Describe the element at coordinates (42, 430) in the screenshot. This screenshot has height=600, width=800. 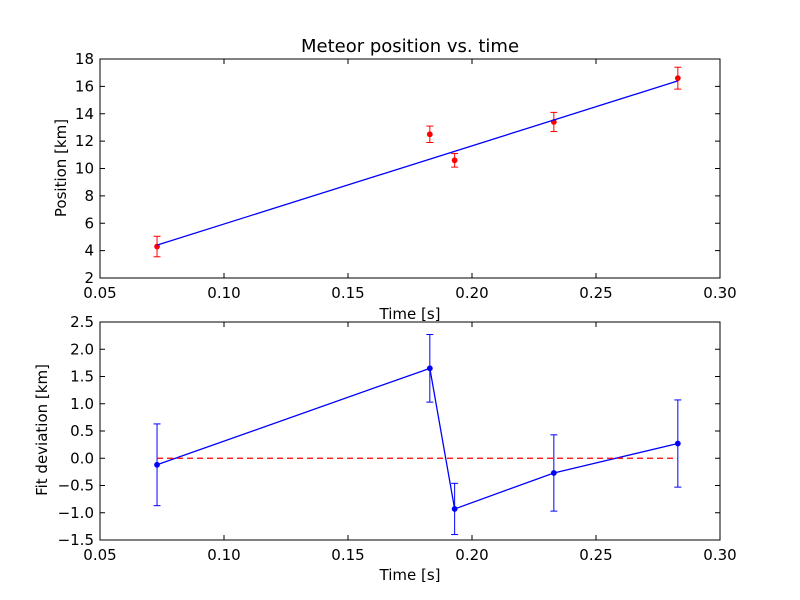
I see `y-axis-label: Fit deviation [km]` at that location.